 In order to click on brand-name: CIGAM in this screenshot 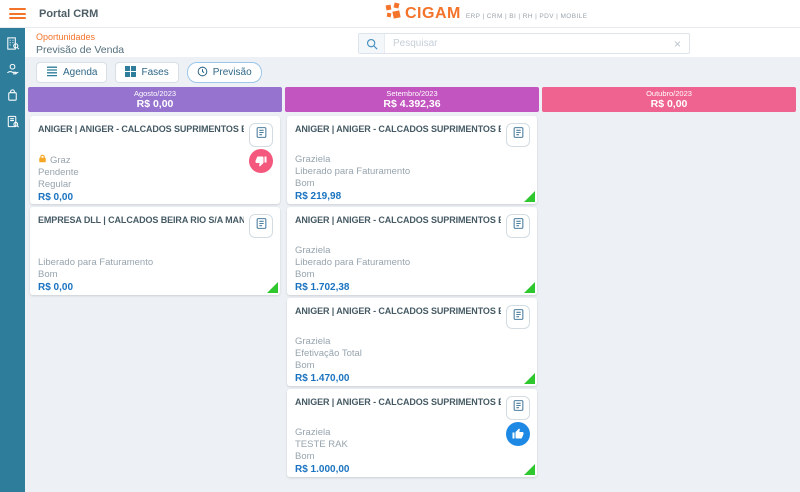, I will do `click(433, 13)`.